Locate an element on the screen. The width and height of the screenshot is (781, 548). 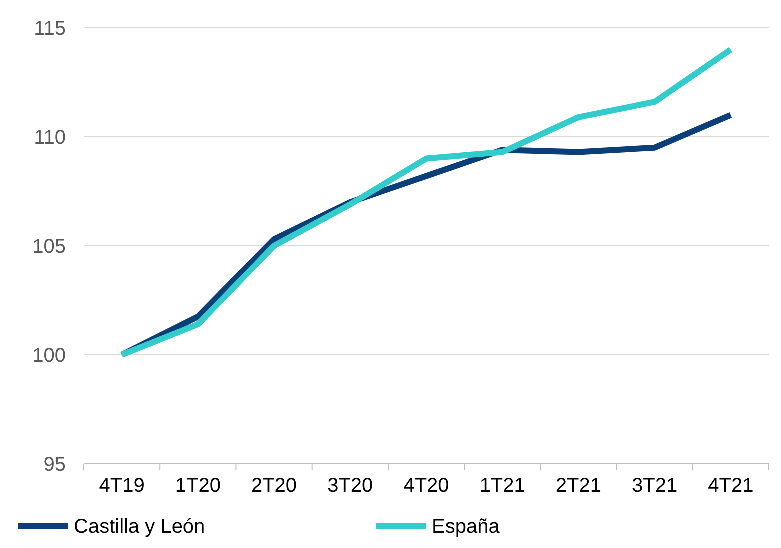
y-tick-label: 95 is located at coordinates (55, 465).